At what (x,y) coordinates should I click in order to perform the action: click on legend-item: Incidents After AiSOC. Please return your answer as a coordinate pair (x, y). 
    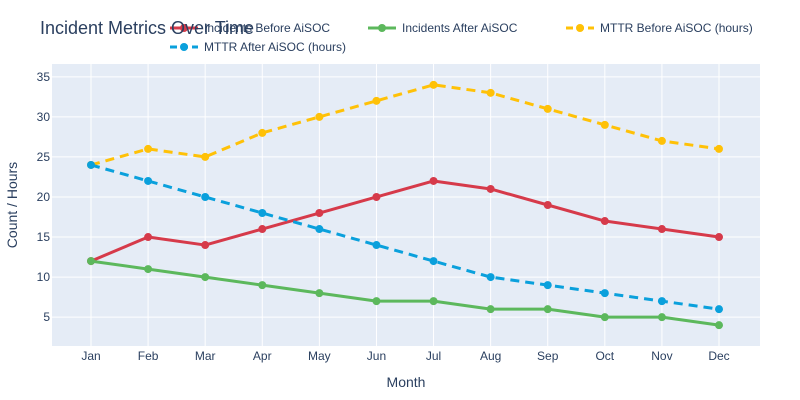
    Looking at the image, I should click on (443, 28).